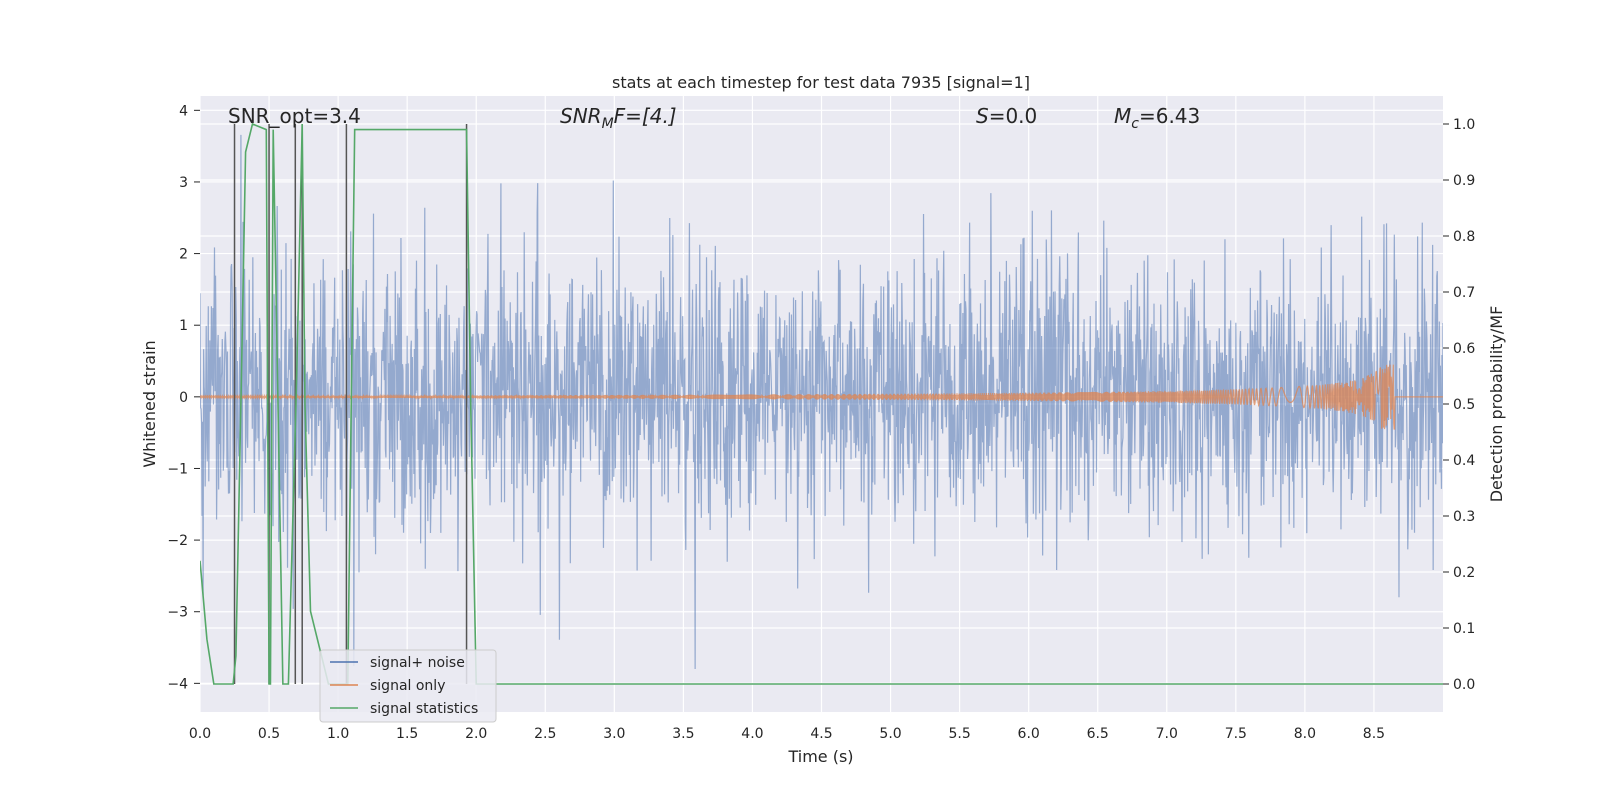 Image resolution: width=1600 pixels, height=800 pixels. Describe the element at coordinates (183, 398) in the screenshot. I see `y-left-tick-label: 0` at that location.